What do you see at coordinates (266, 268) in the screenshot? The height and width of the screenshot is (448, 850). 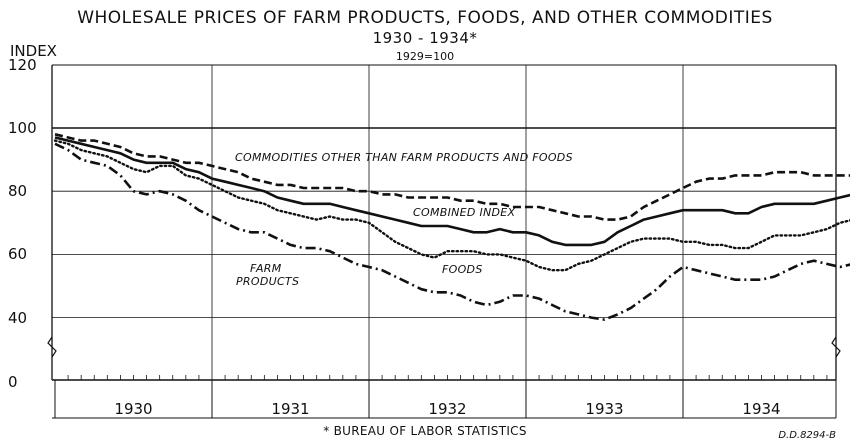 I see `label-farm-line1: FARM` at bounding box center [266, 268].